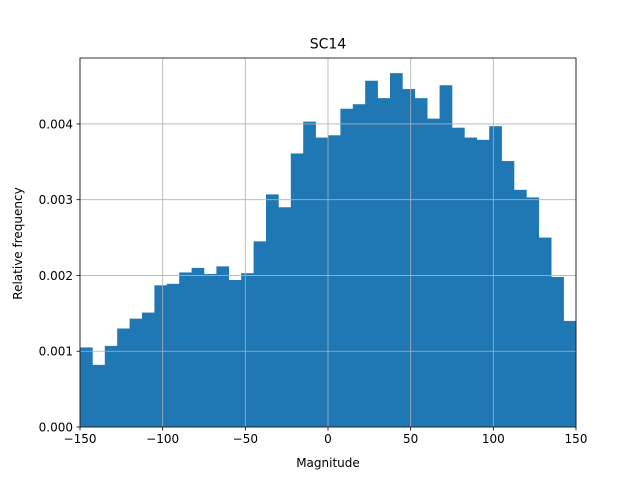  Describe the element at coordinates (410, 439) in the screenshot. I see `x-tick-label-4: 50` at that location.